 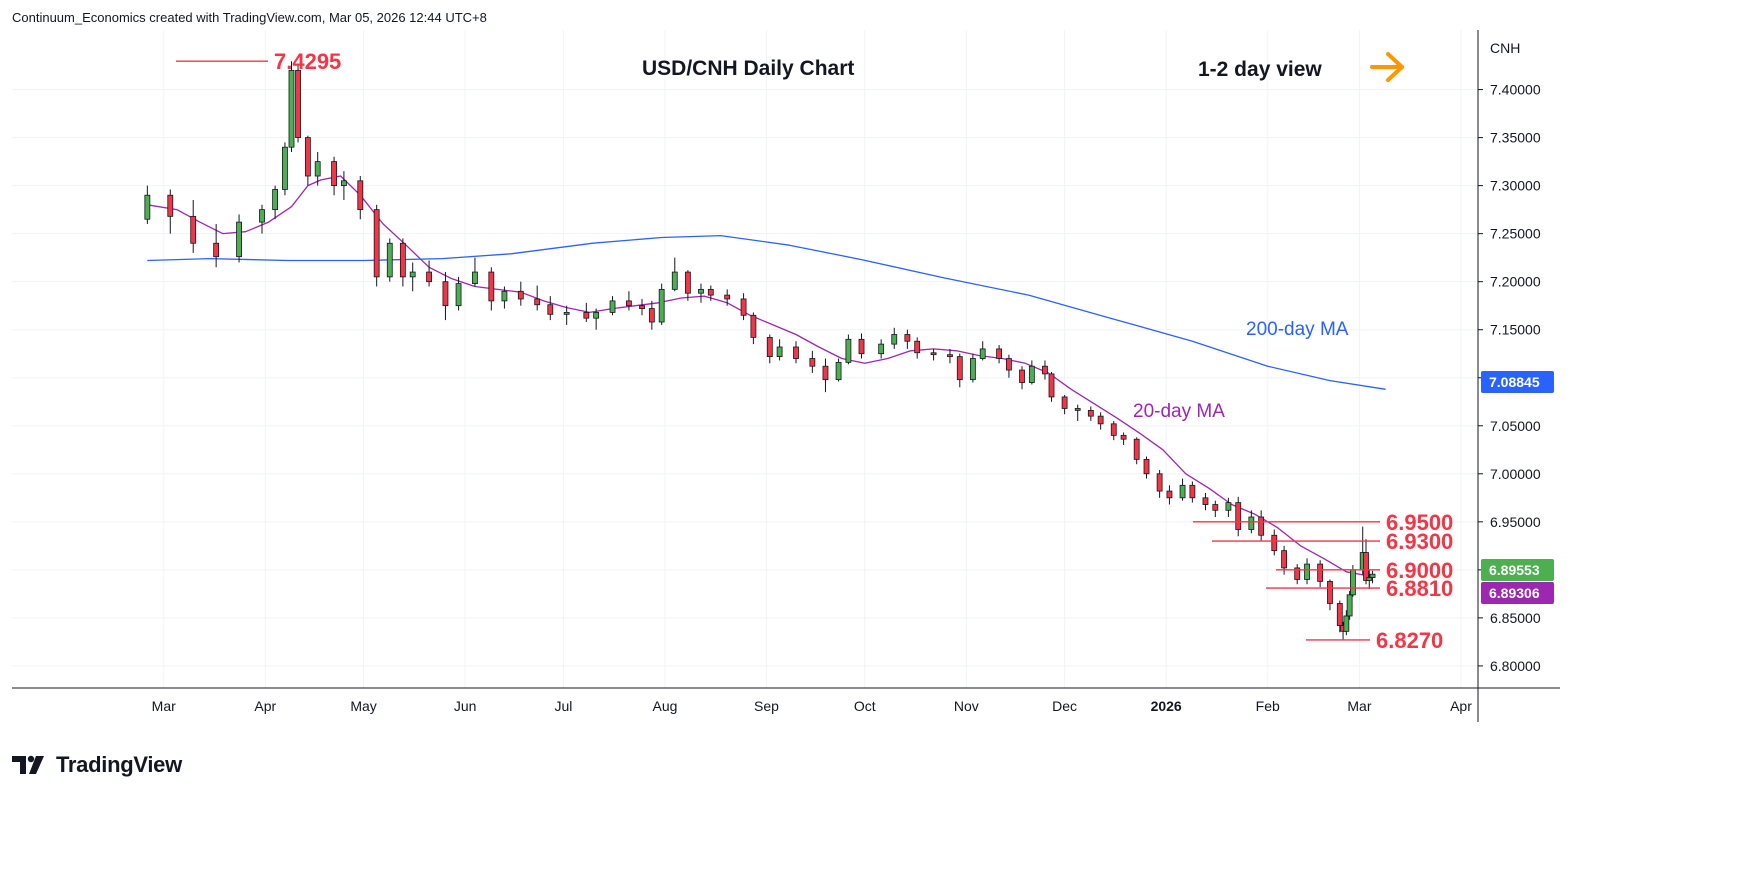 What do you see at coordinates (766, 312) in the screenshot?
I see `ma200-line` at bounding box center [766, 312].